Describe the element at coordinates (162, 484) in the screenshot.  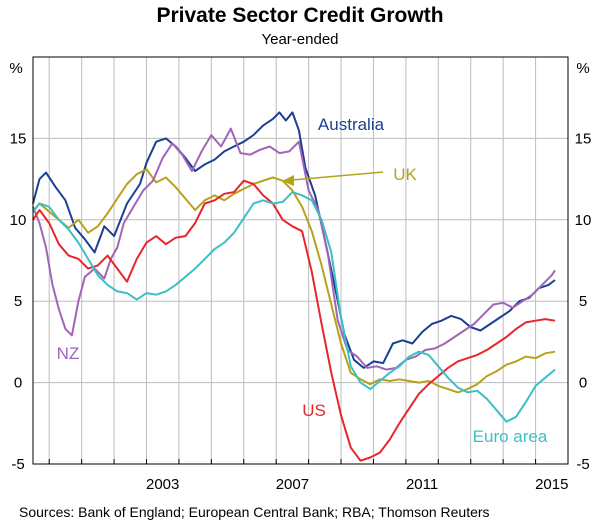
I see `x-tick-label: 2003` at that location.